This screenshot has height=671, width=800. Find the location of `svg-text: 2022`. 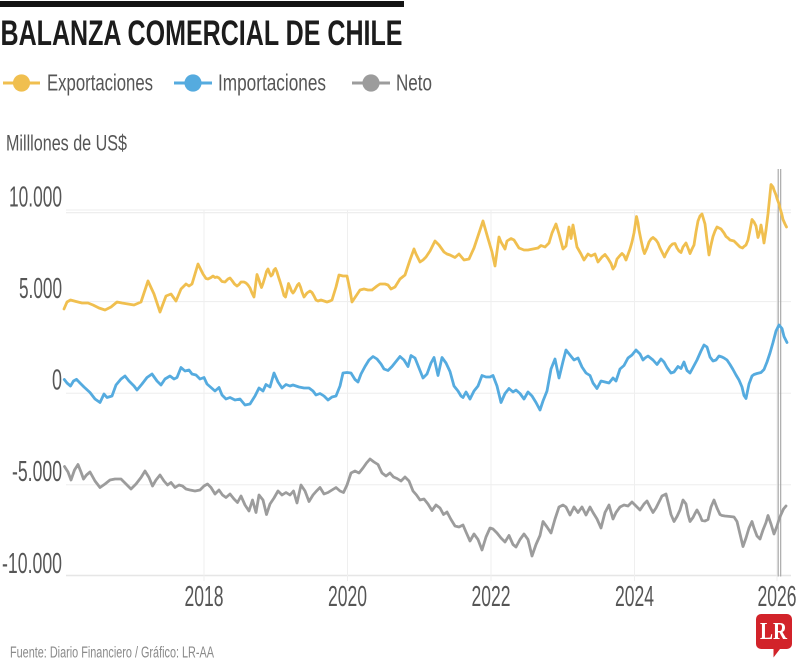

svg-text: 2022 is located at coordinates (491, 597).